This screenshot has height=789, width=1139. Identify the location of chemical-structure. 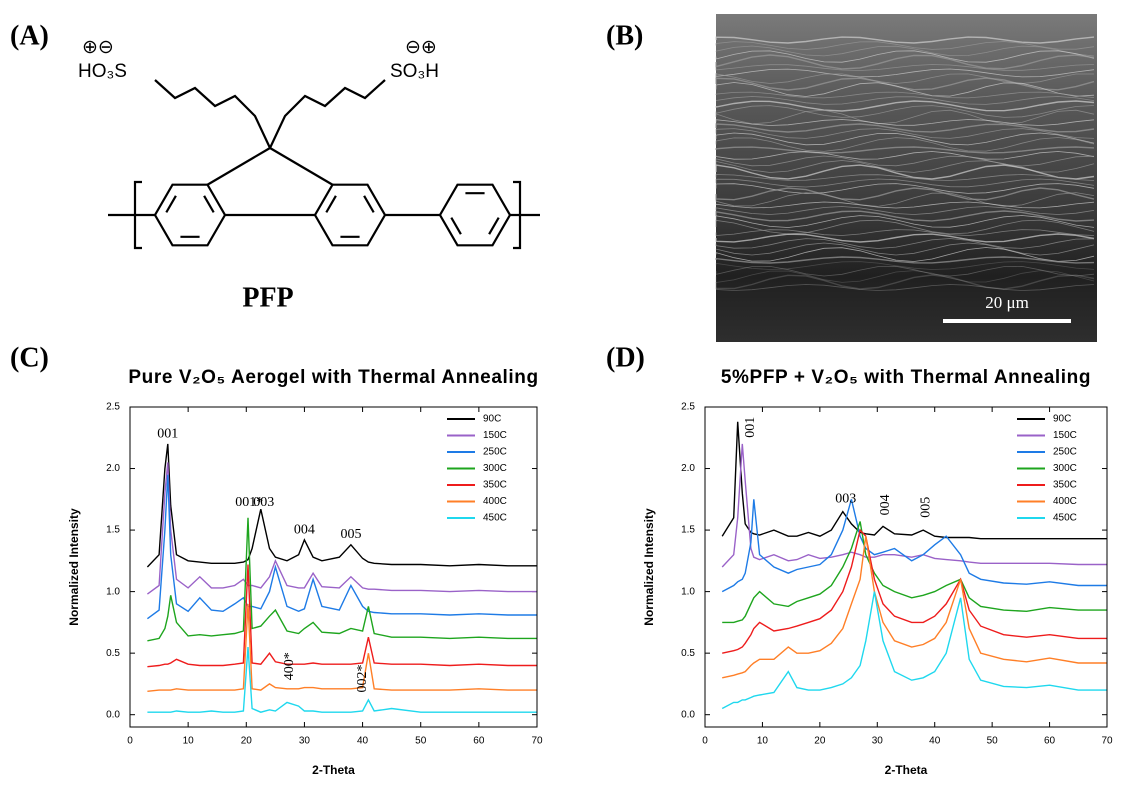
(324, 164).